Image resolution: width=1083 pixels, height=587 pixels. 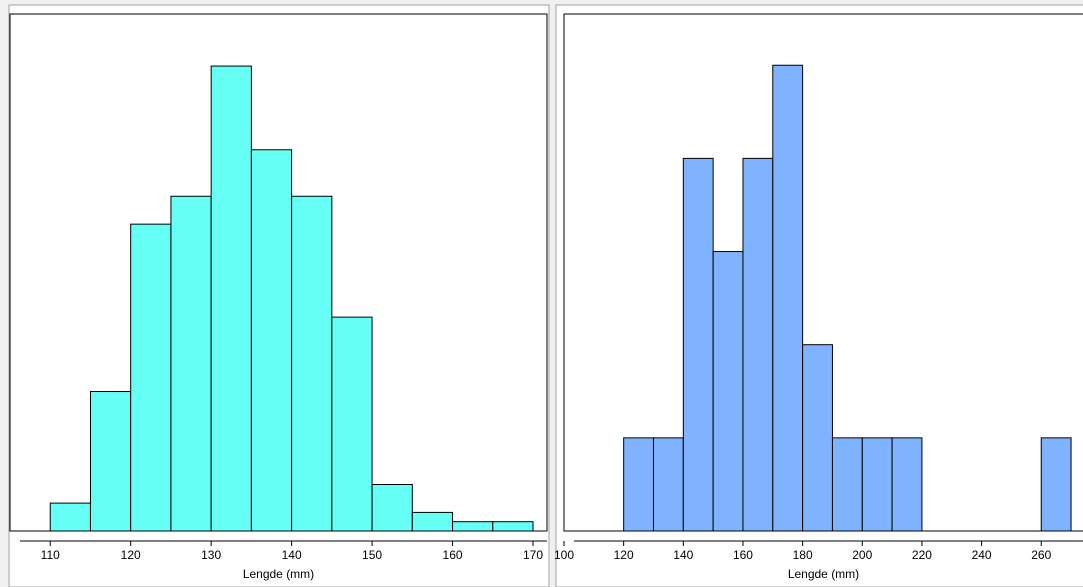 What do you see at coordinates (50, 555) in the screenshot?
I see `x-tick-label: 110` at bounding box center [50, 555].